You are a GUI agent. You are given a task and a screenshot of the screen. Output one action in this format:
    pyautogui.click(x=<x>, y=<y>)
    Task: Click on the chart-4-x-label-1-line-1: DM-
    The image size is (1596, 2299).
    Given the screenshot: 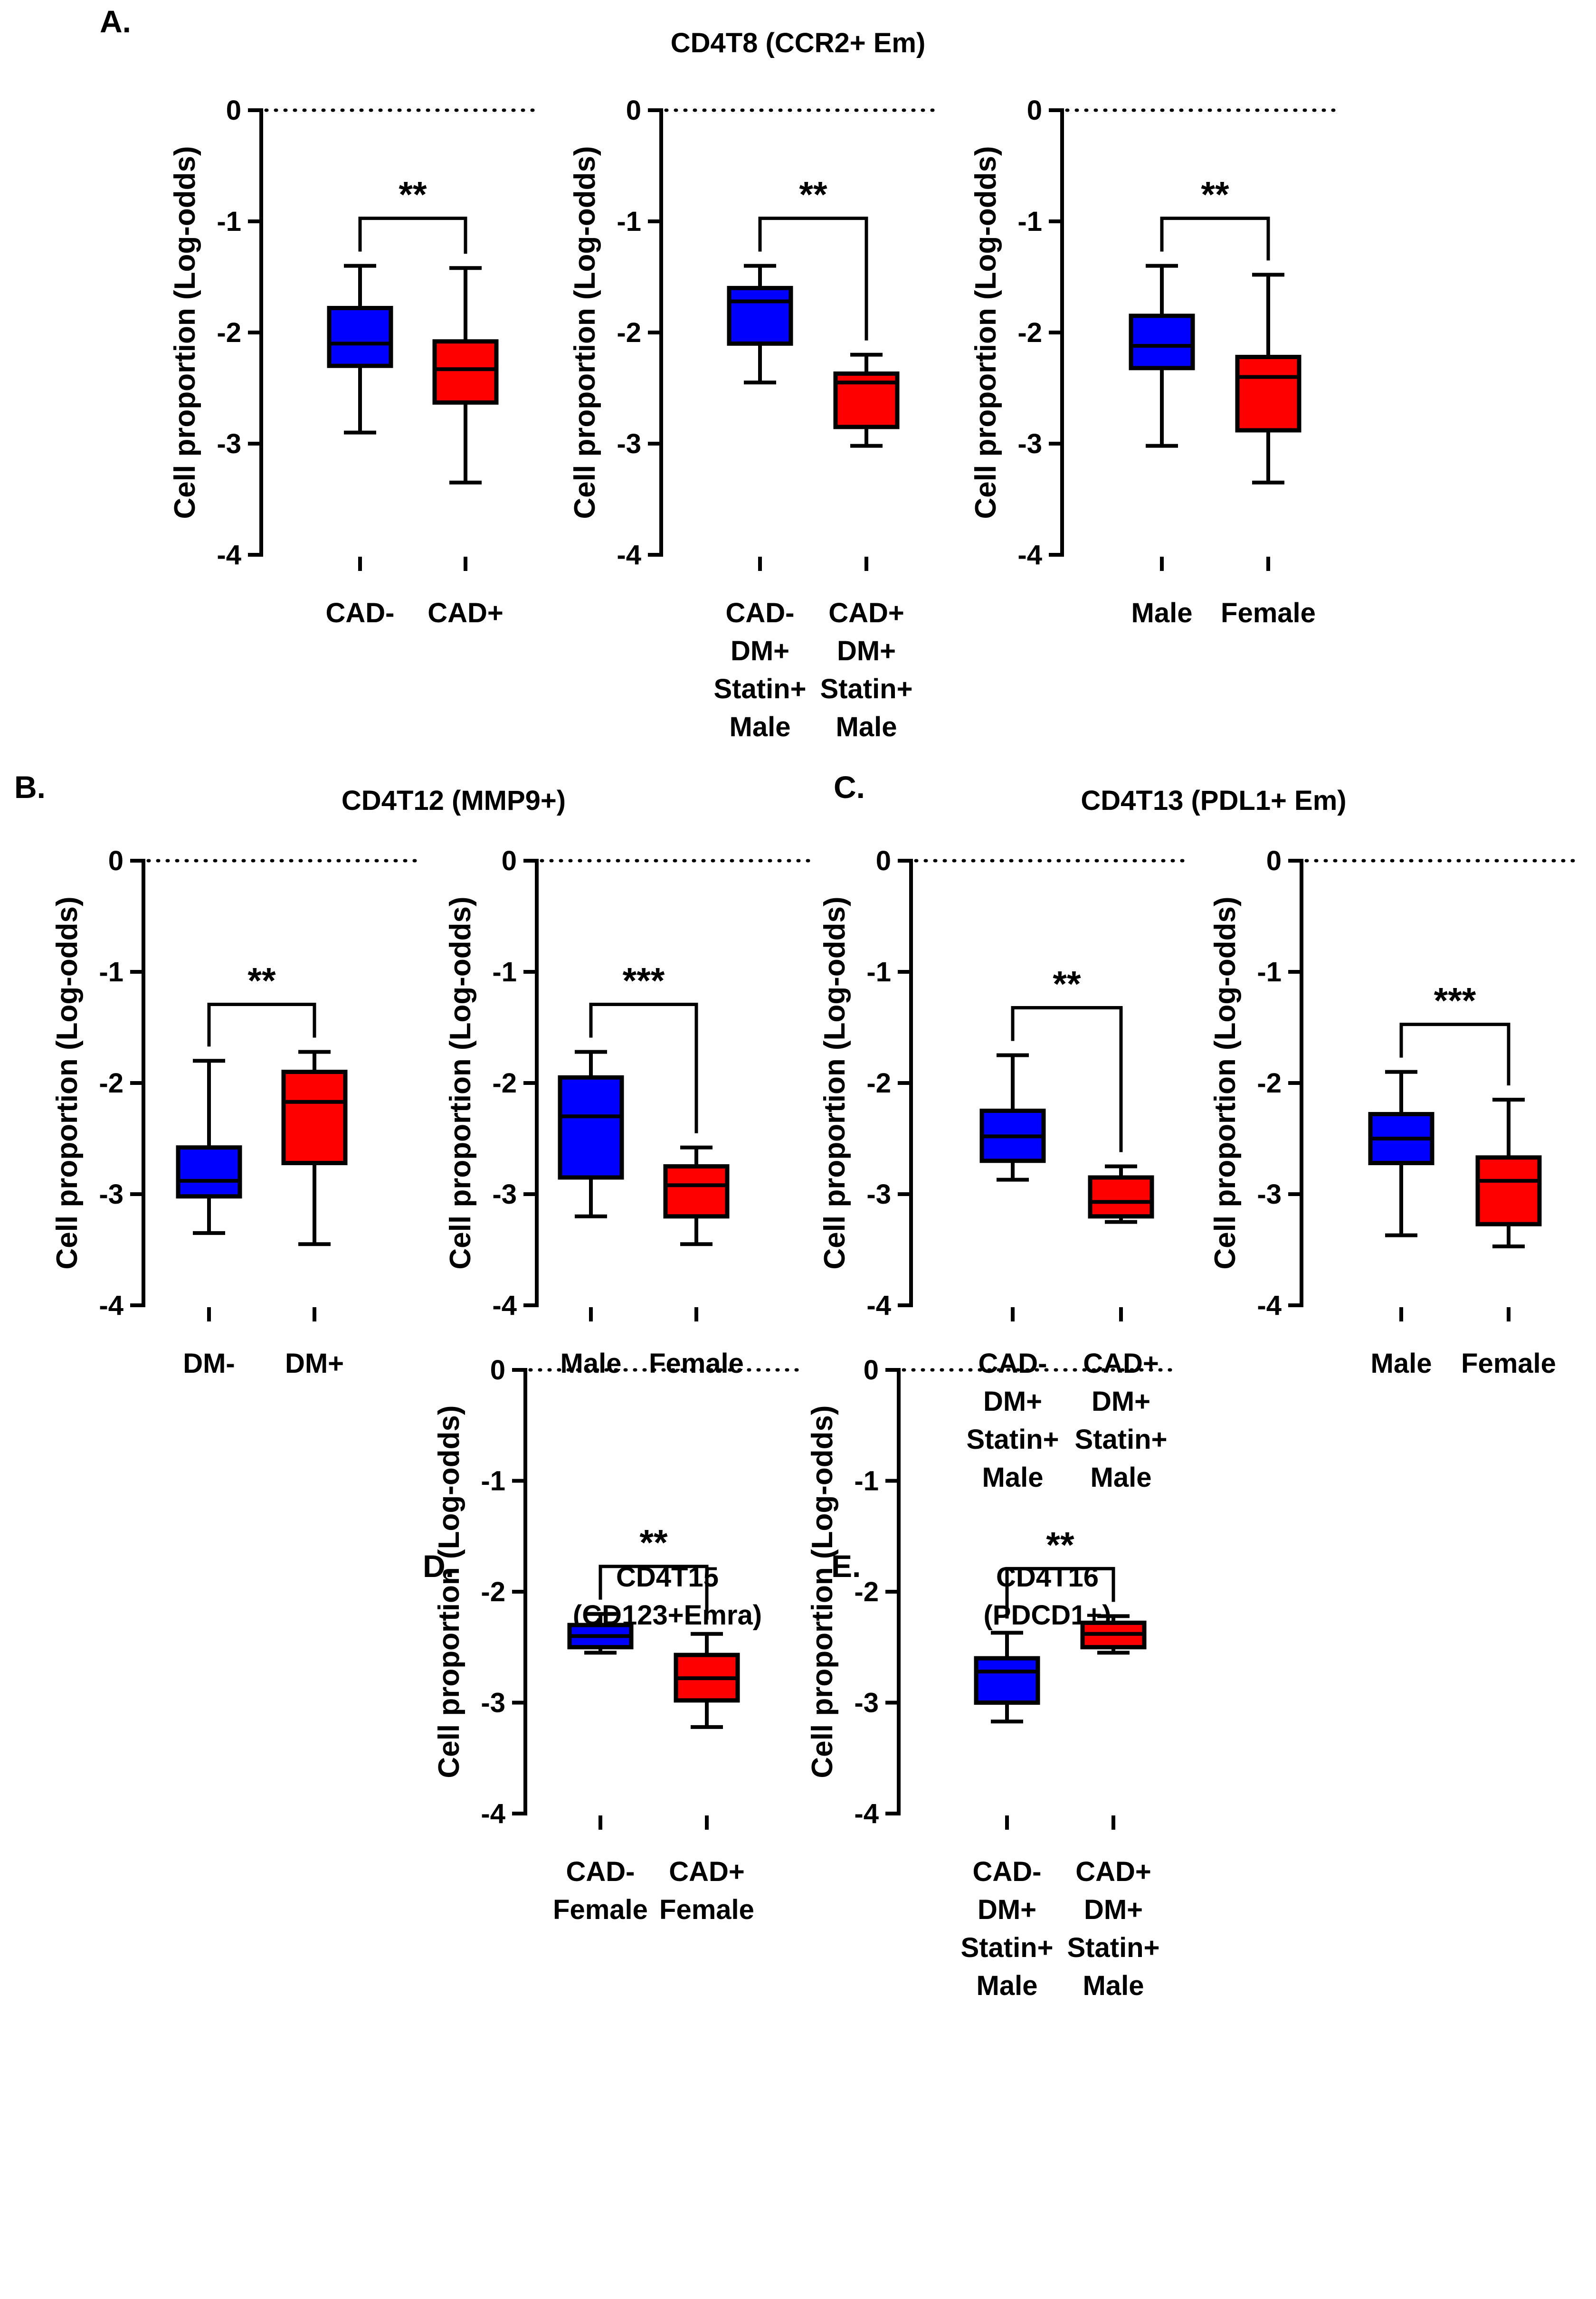 What is the action you would take?
    pyautogui.click(x=209, y=1363)
    